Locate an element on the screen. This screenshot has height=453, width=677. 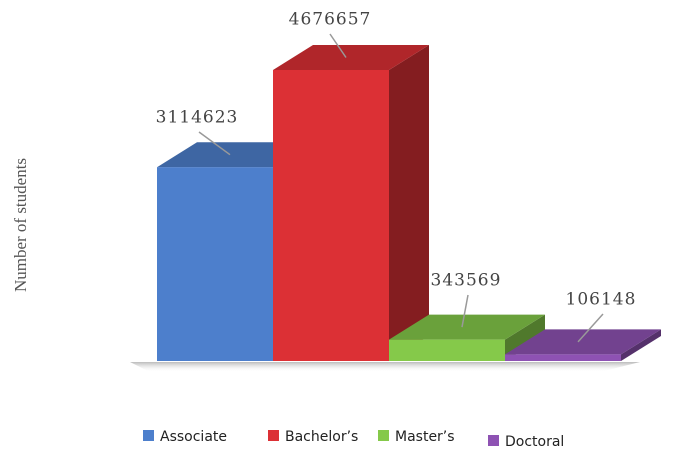
y-axis-label: Number of students is located at coordinates (20, 225).